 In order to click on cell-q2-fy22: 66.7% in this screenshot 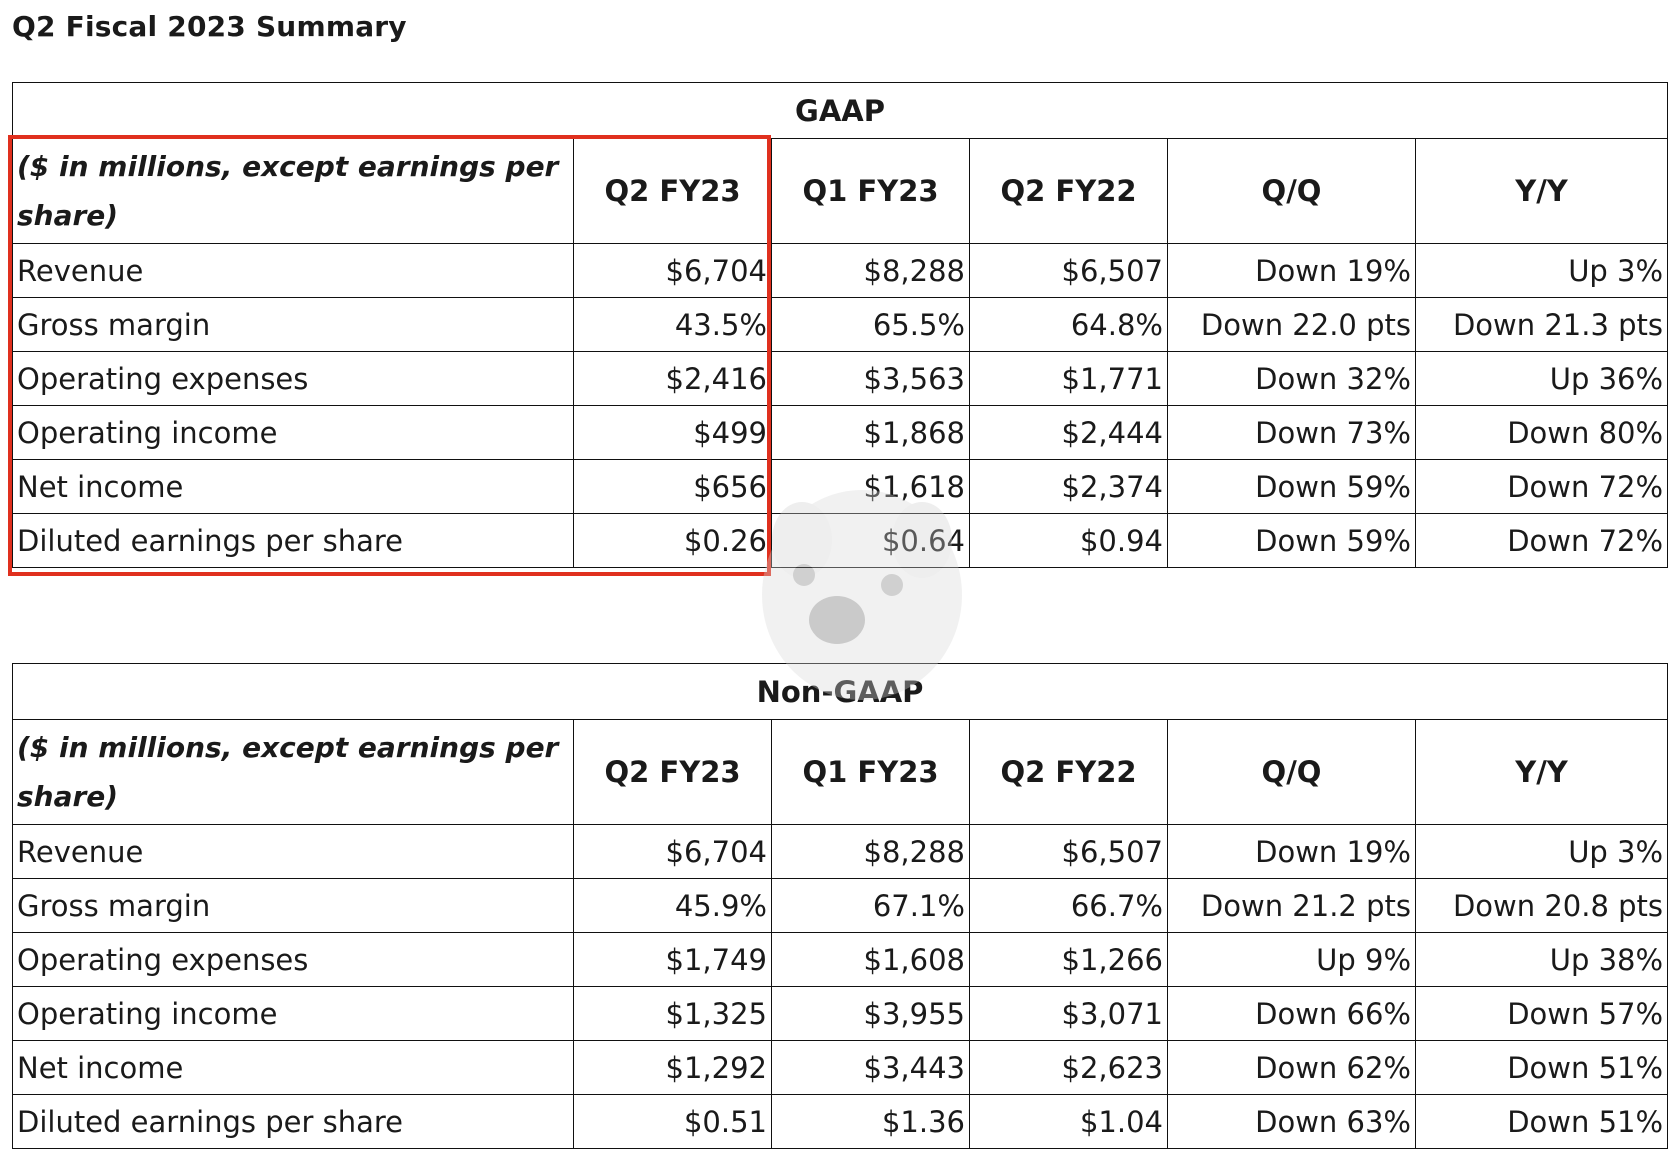, I will do `click(1068, 905)`.